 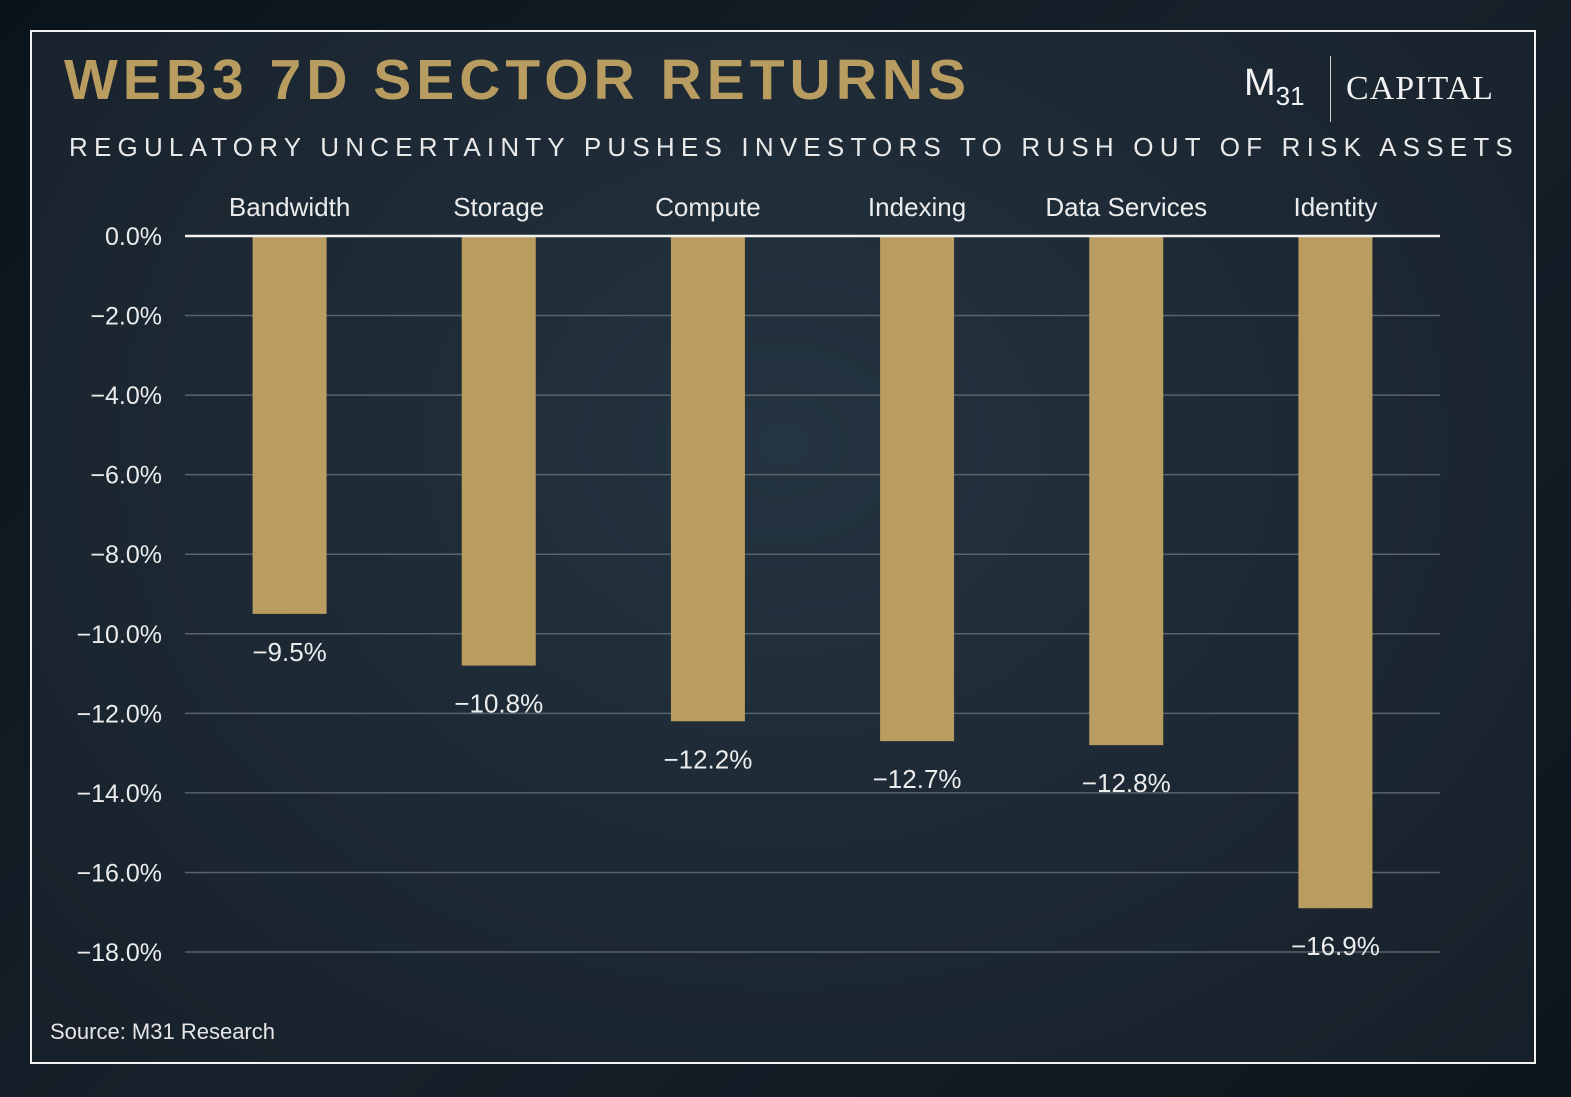 I want to click on y-tick-label: −16.0%, so click(x=120, y=873).